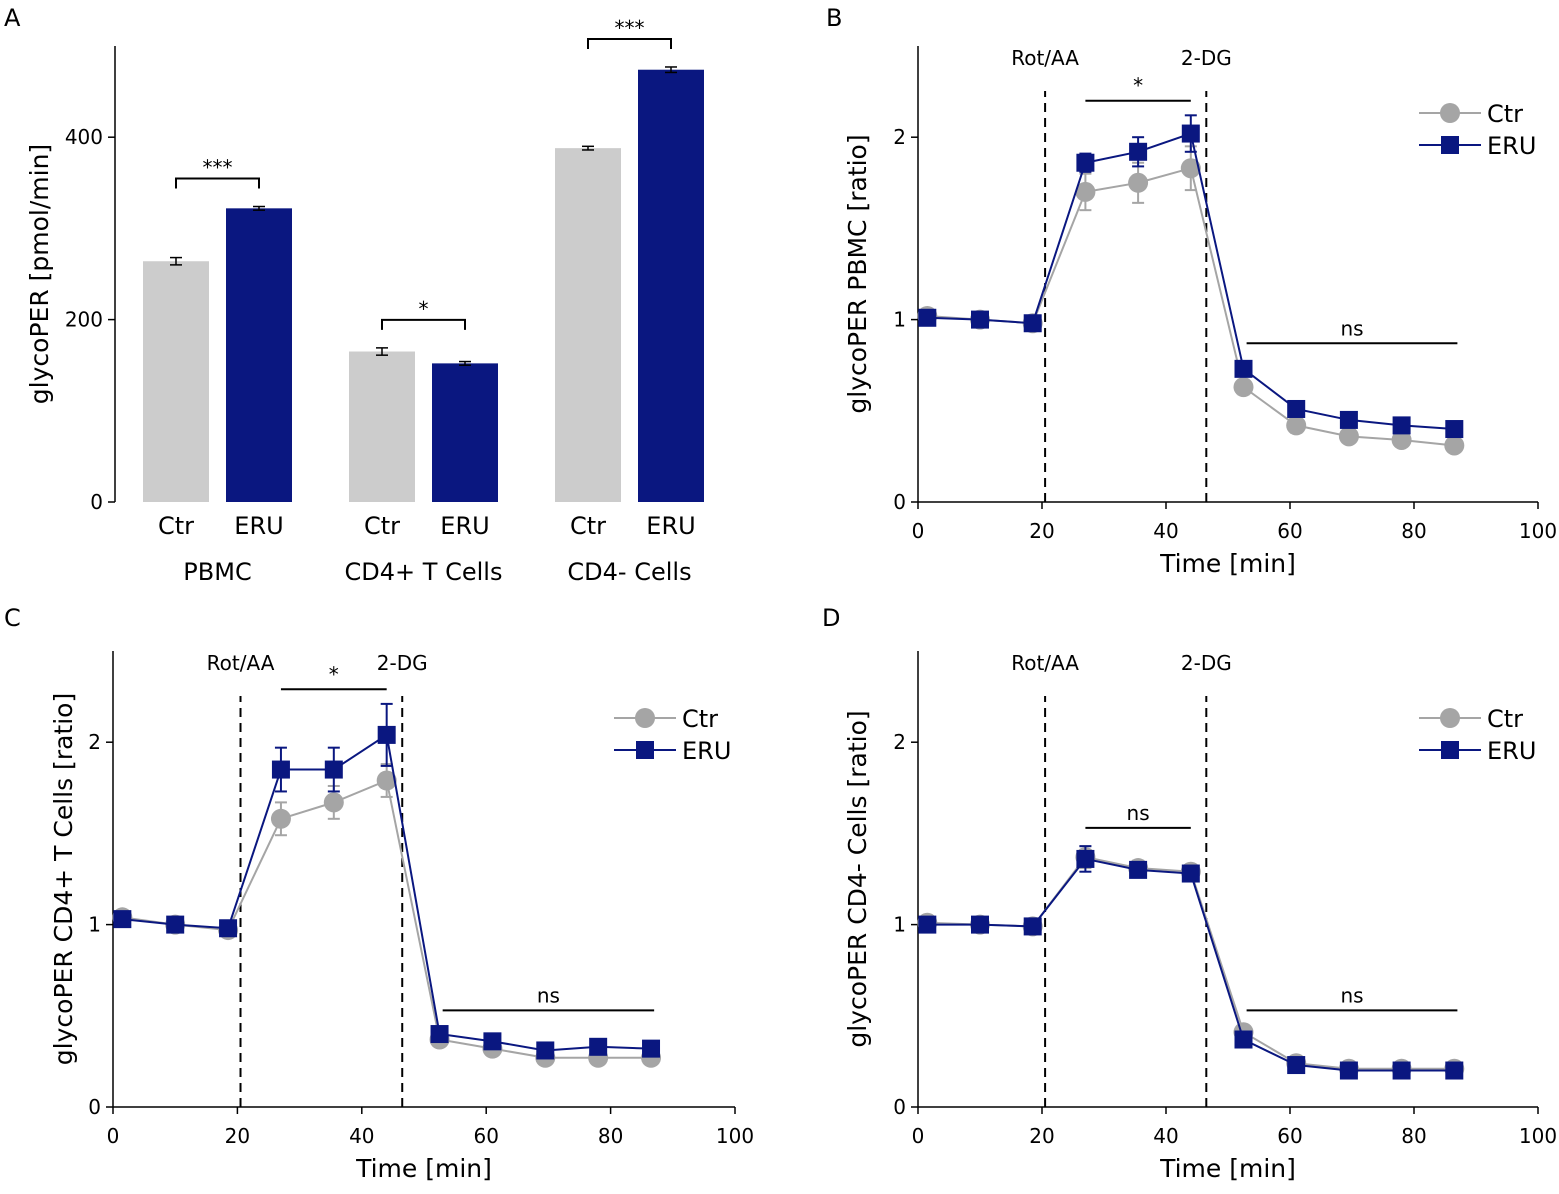  Describe the element at coordinates (700, 719) in the screenshot. I see `legend-label: Ctr` at that location.